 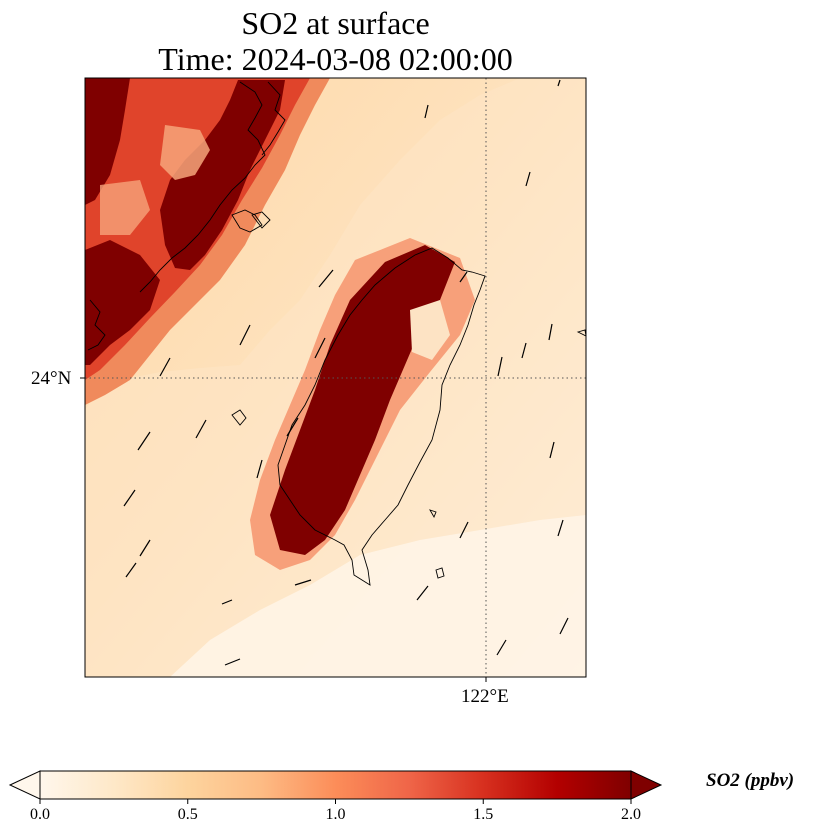 I want to click on so2-nw-light-patch, so click(x=185, y=152).